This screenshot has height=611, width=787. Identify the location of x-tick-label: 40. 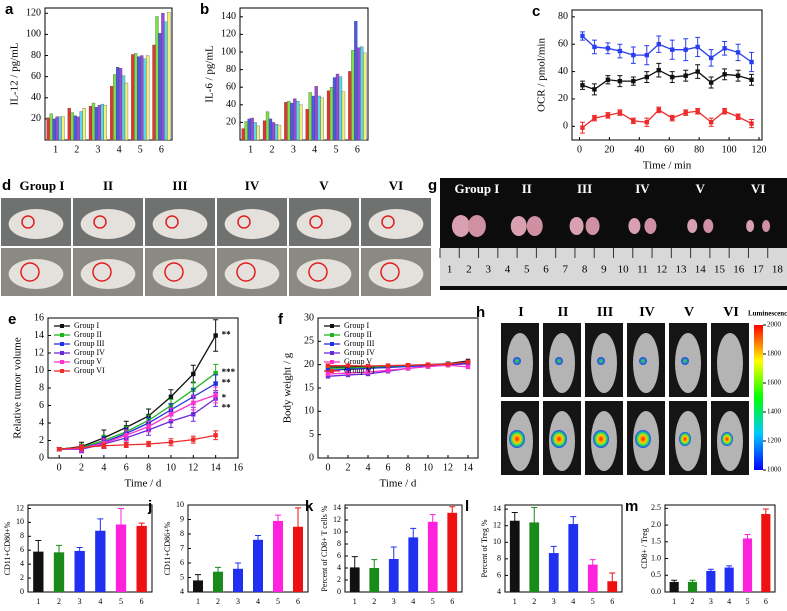
(639, 149).